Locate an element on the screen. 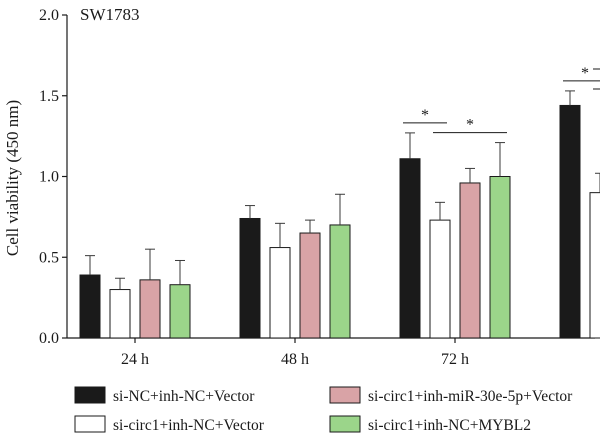  y-tick-label: 1.0 is located at coordinates (49, 177).